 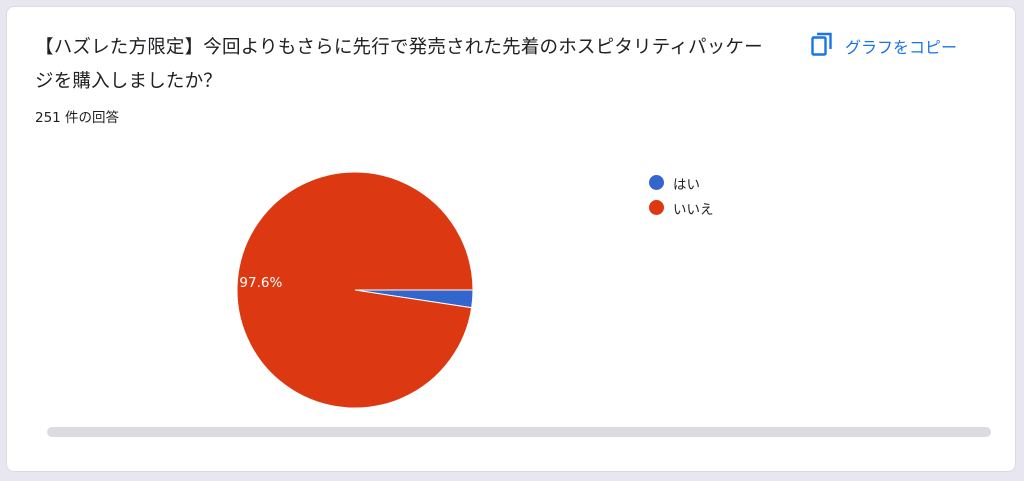 What do you see at coordinates (656, 182) in the screenshot?
I see `legend-swatch-yes` at bounding box center [656, 182].